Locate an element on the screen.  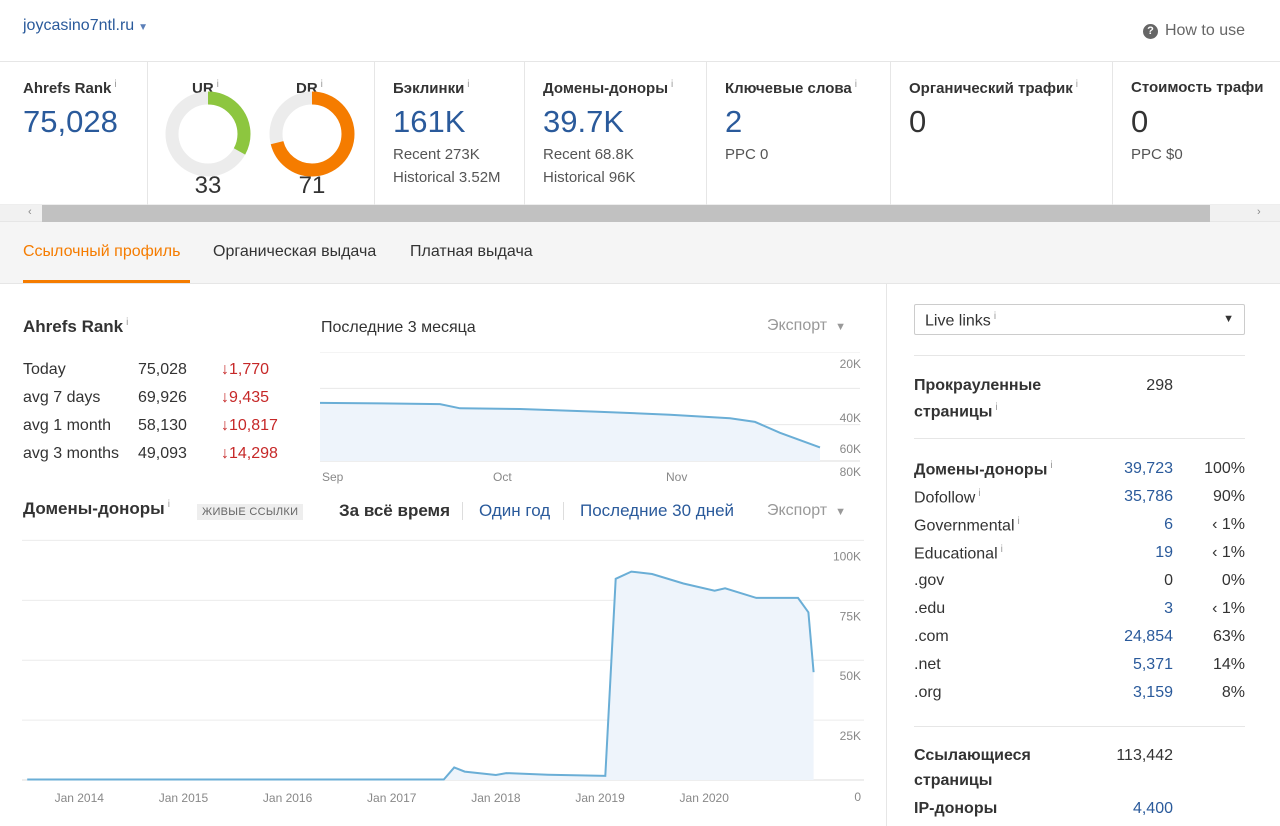
stat-label-text: Dofollow is located at coordinates (945, 498).